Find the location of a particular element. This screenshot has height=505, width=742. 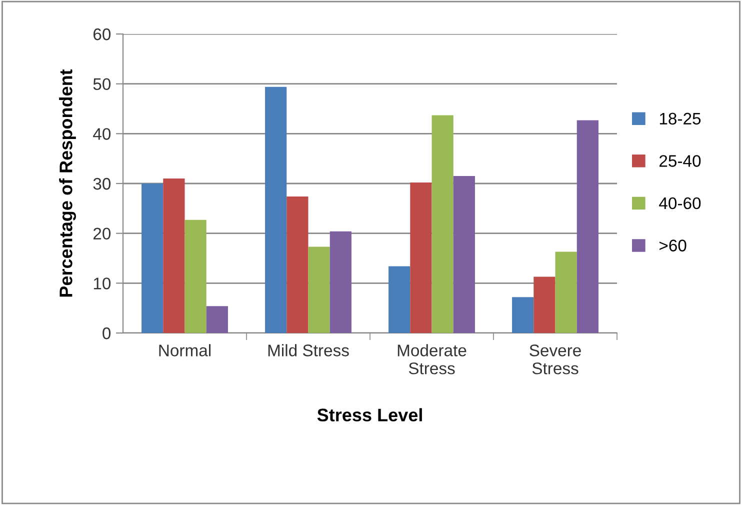

x-axis-title: Stress Level is located at coordinates (369, 415).